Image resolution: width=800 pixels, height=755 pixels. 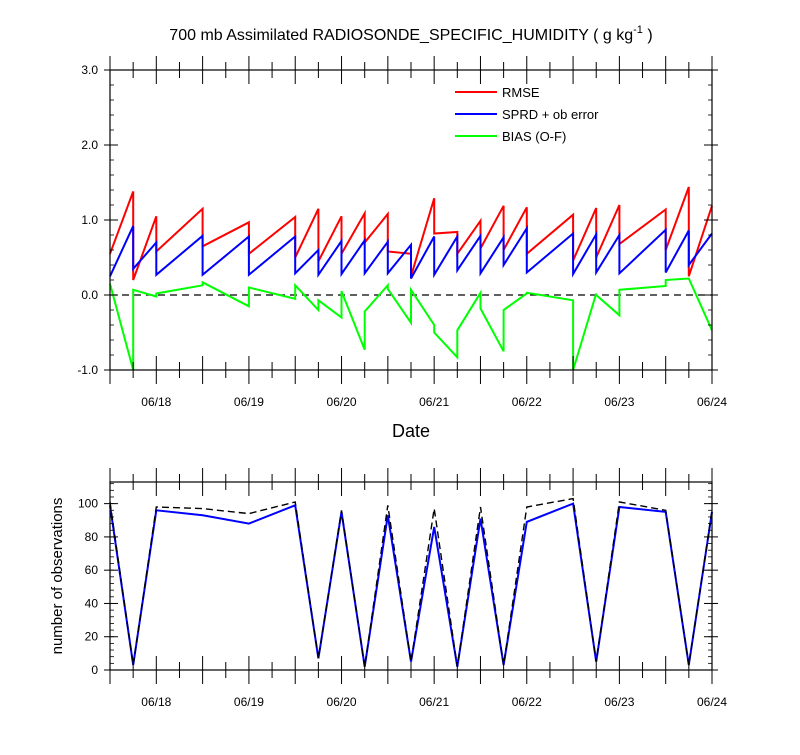 What do you see at coordinates (411, 251) in the screenshot?
I see `rmse-series-sprd-ob-error-line` at bounding box center [411, 251].